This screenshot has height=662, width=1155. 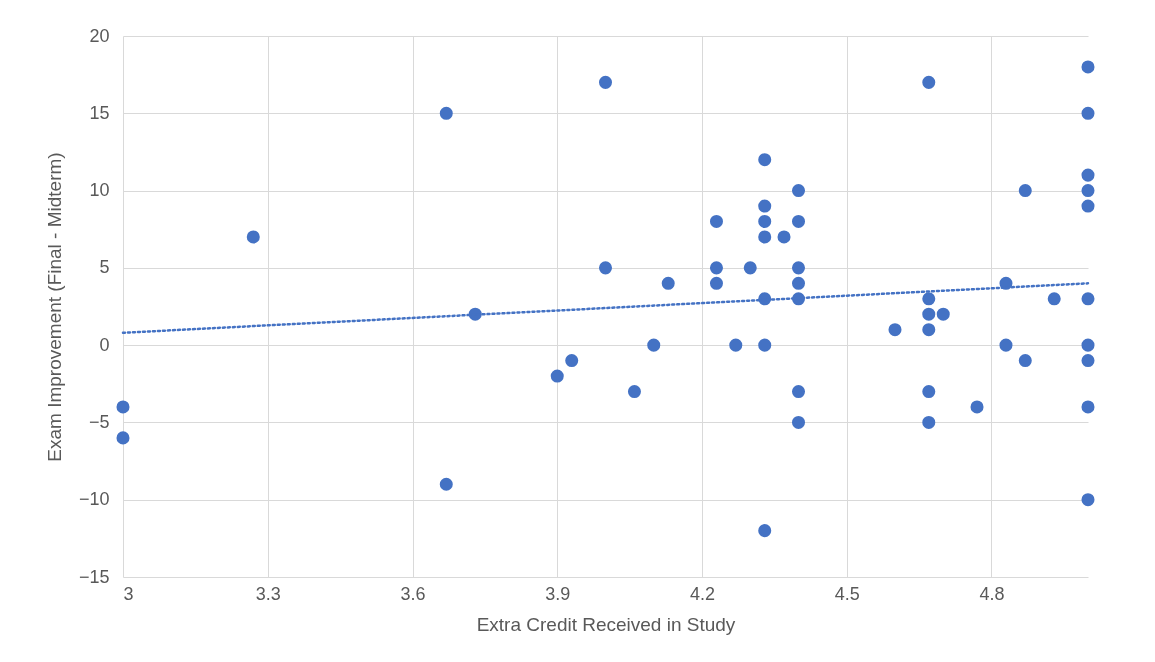 What do you see at coordinates (94, 576) in the screenshot?
I see `y-tick-label: −15` at bounding box center [94, 576].